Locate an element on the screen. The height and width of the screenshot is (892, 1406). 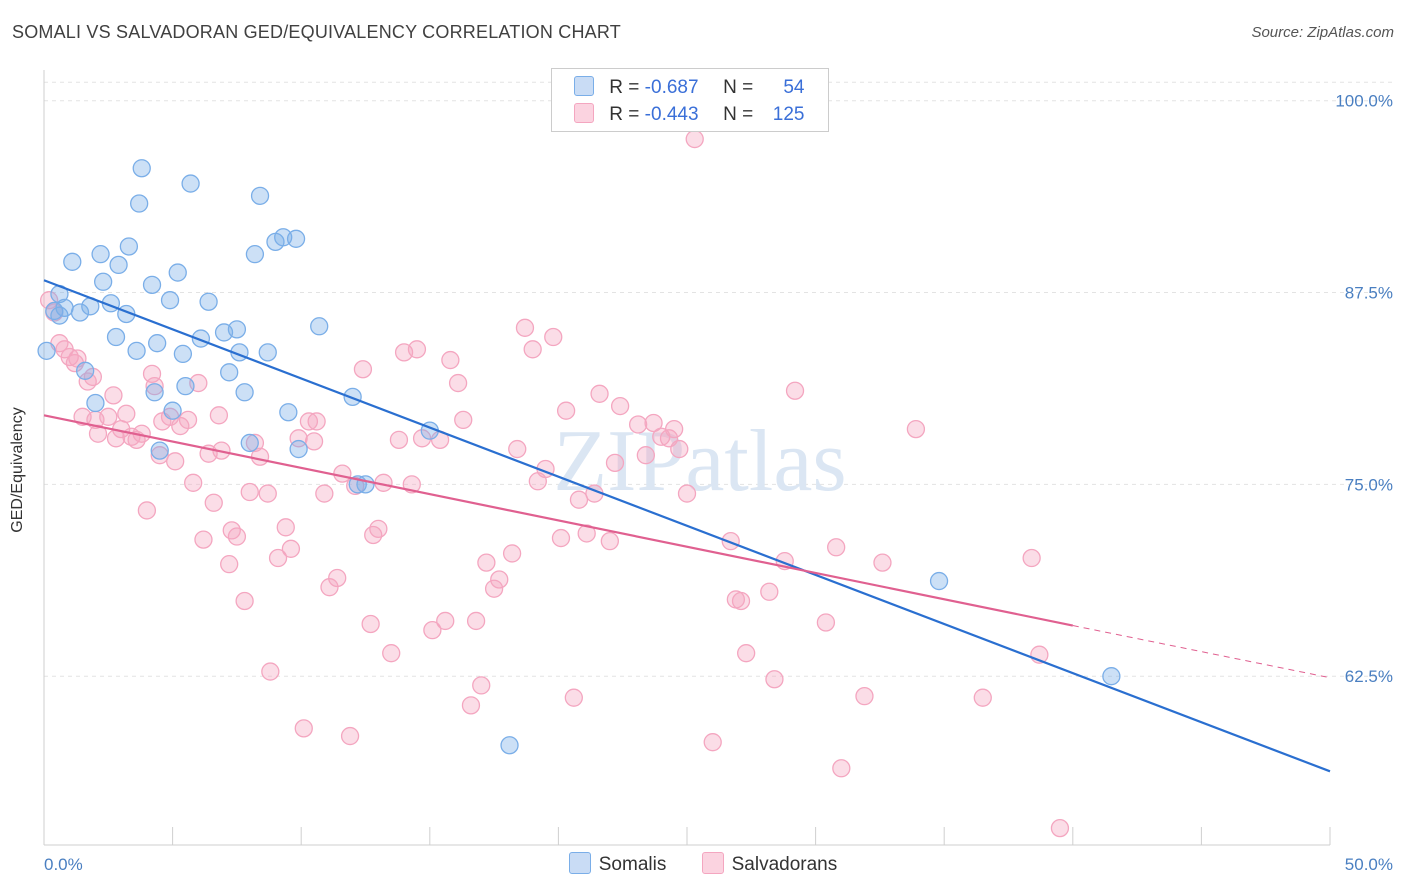
series-legend: Somalis Salvadorans is located at coordinates (703, 864).